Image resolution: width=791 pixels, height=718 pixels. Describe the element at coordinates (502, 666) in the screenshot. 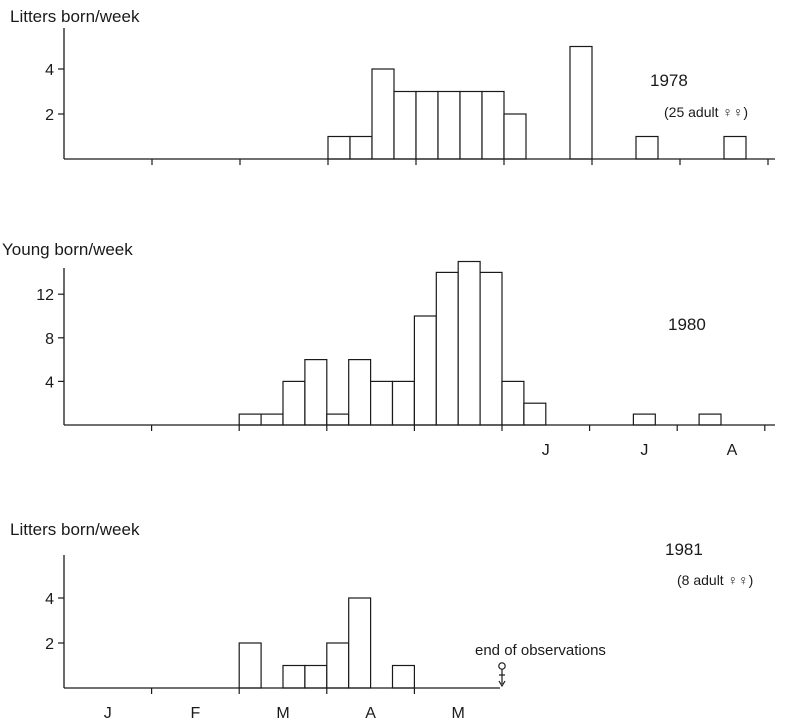

I see `marker-circle` at that location.